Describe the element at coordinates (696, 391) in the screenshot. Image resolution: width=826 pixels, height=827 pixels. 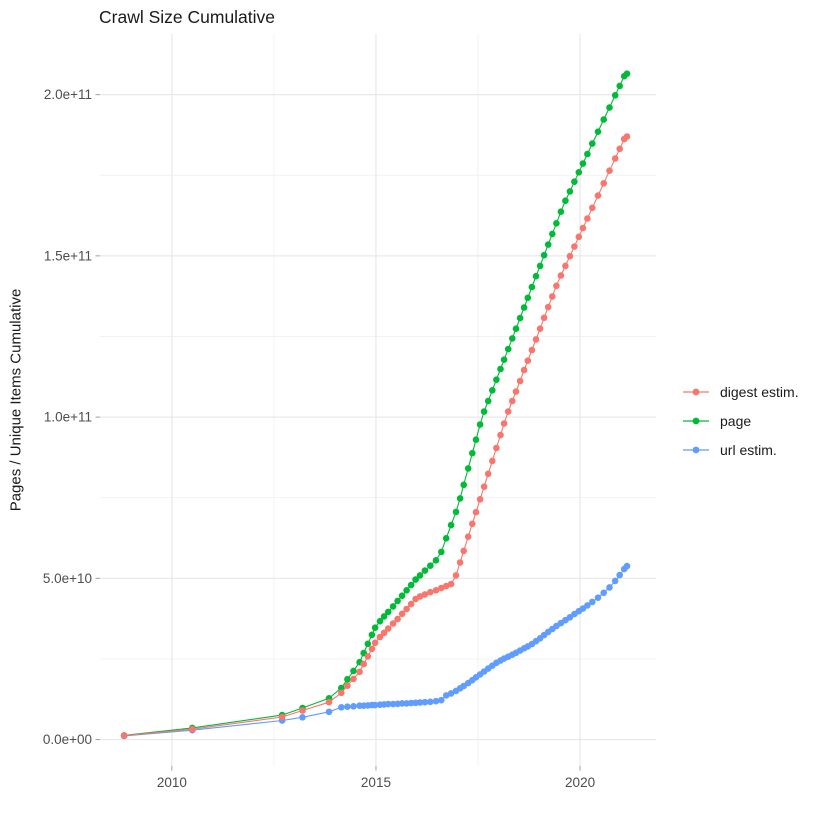
I see `legend-key-digest-icon` at that location.